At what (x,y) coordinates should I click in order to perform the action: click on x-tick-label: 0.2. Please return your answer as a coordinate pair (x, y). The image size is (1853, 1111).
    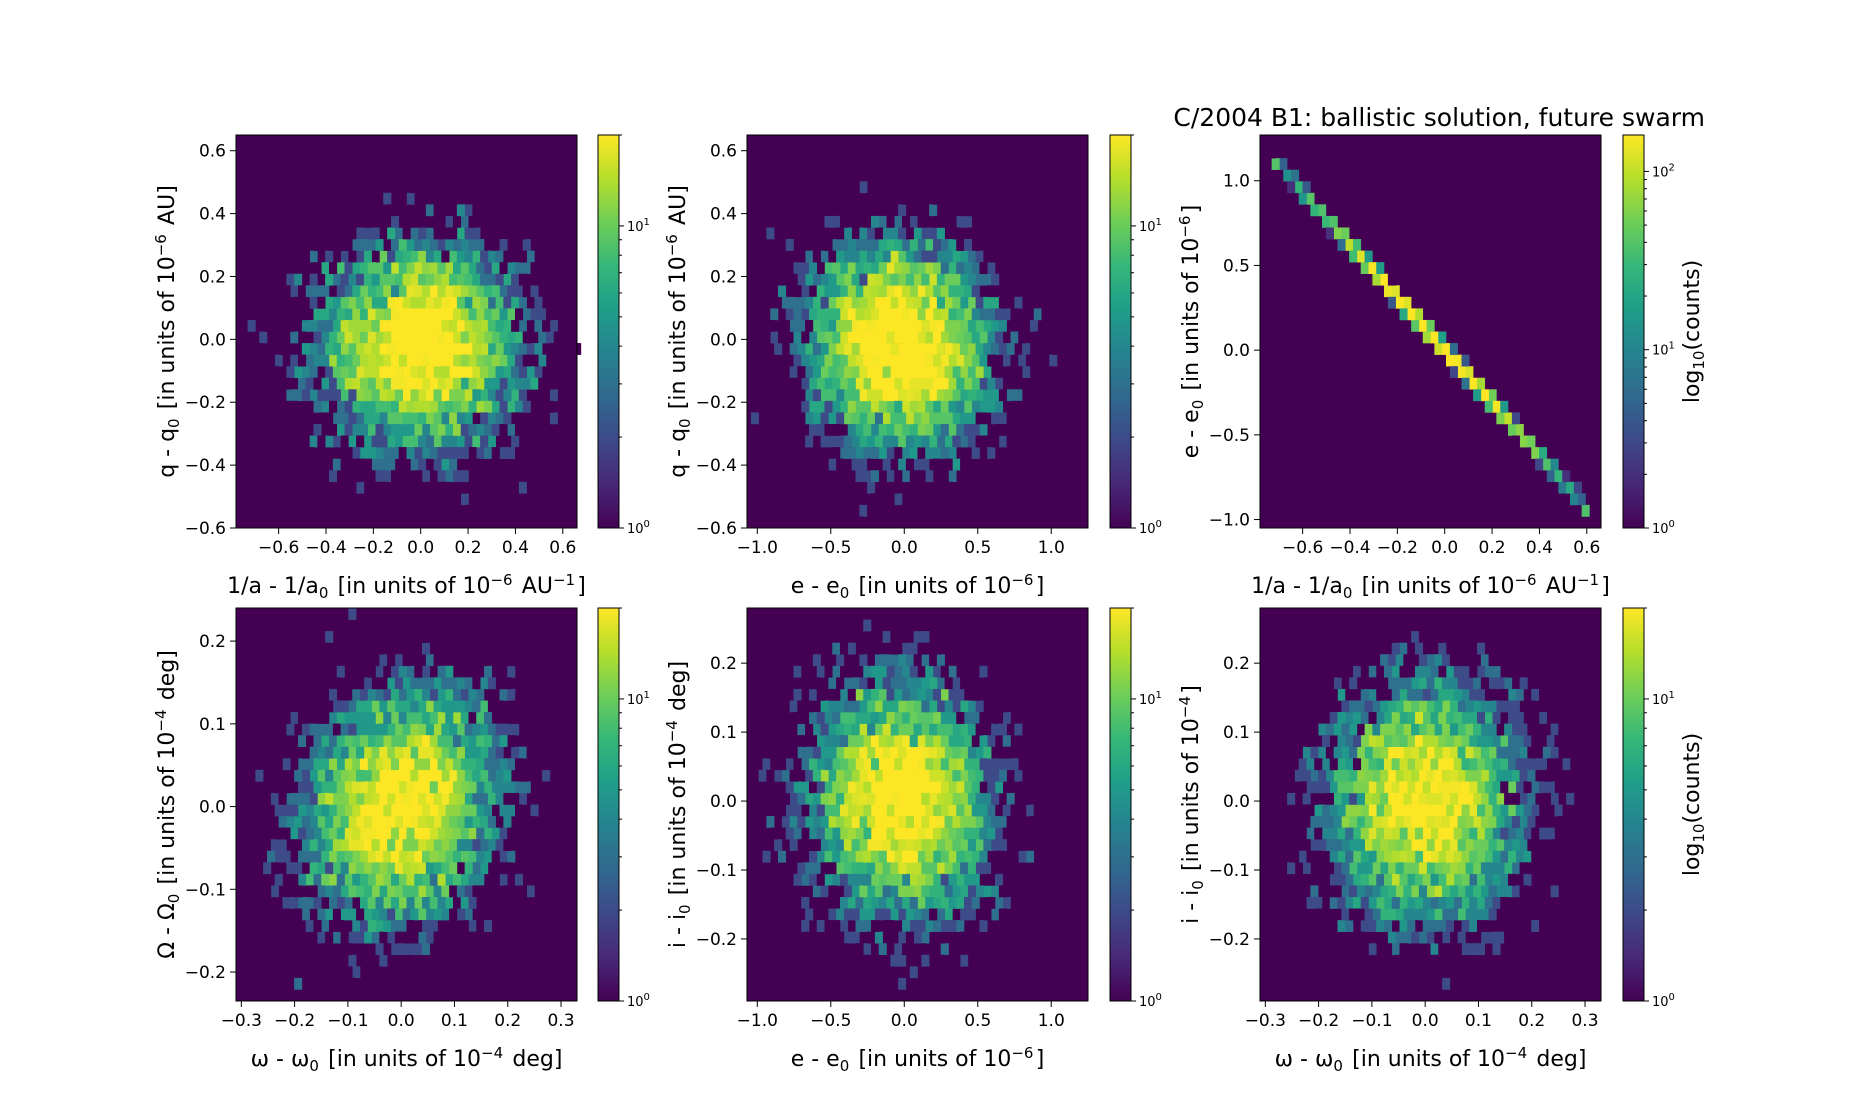
    Looking at the image, I should click on (1531, 1021).